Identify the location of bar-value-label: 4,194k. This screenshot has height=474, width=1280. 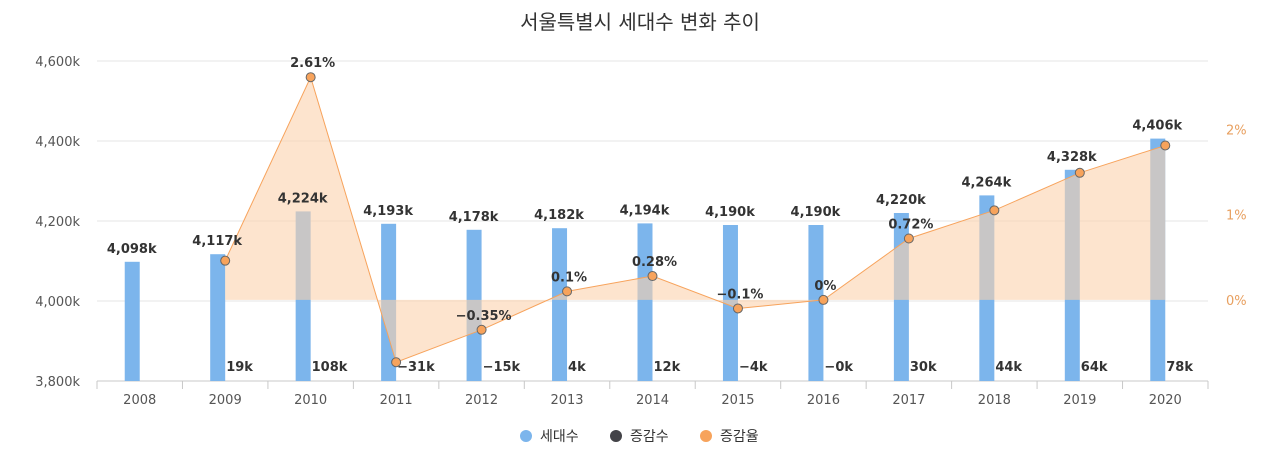
(645, 210).